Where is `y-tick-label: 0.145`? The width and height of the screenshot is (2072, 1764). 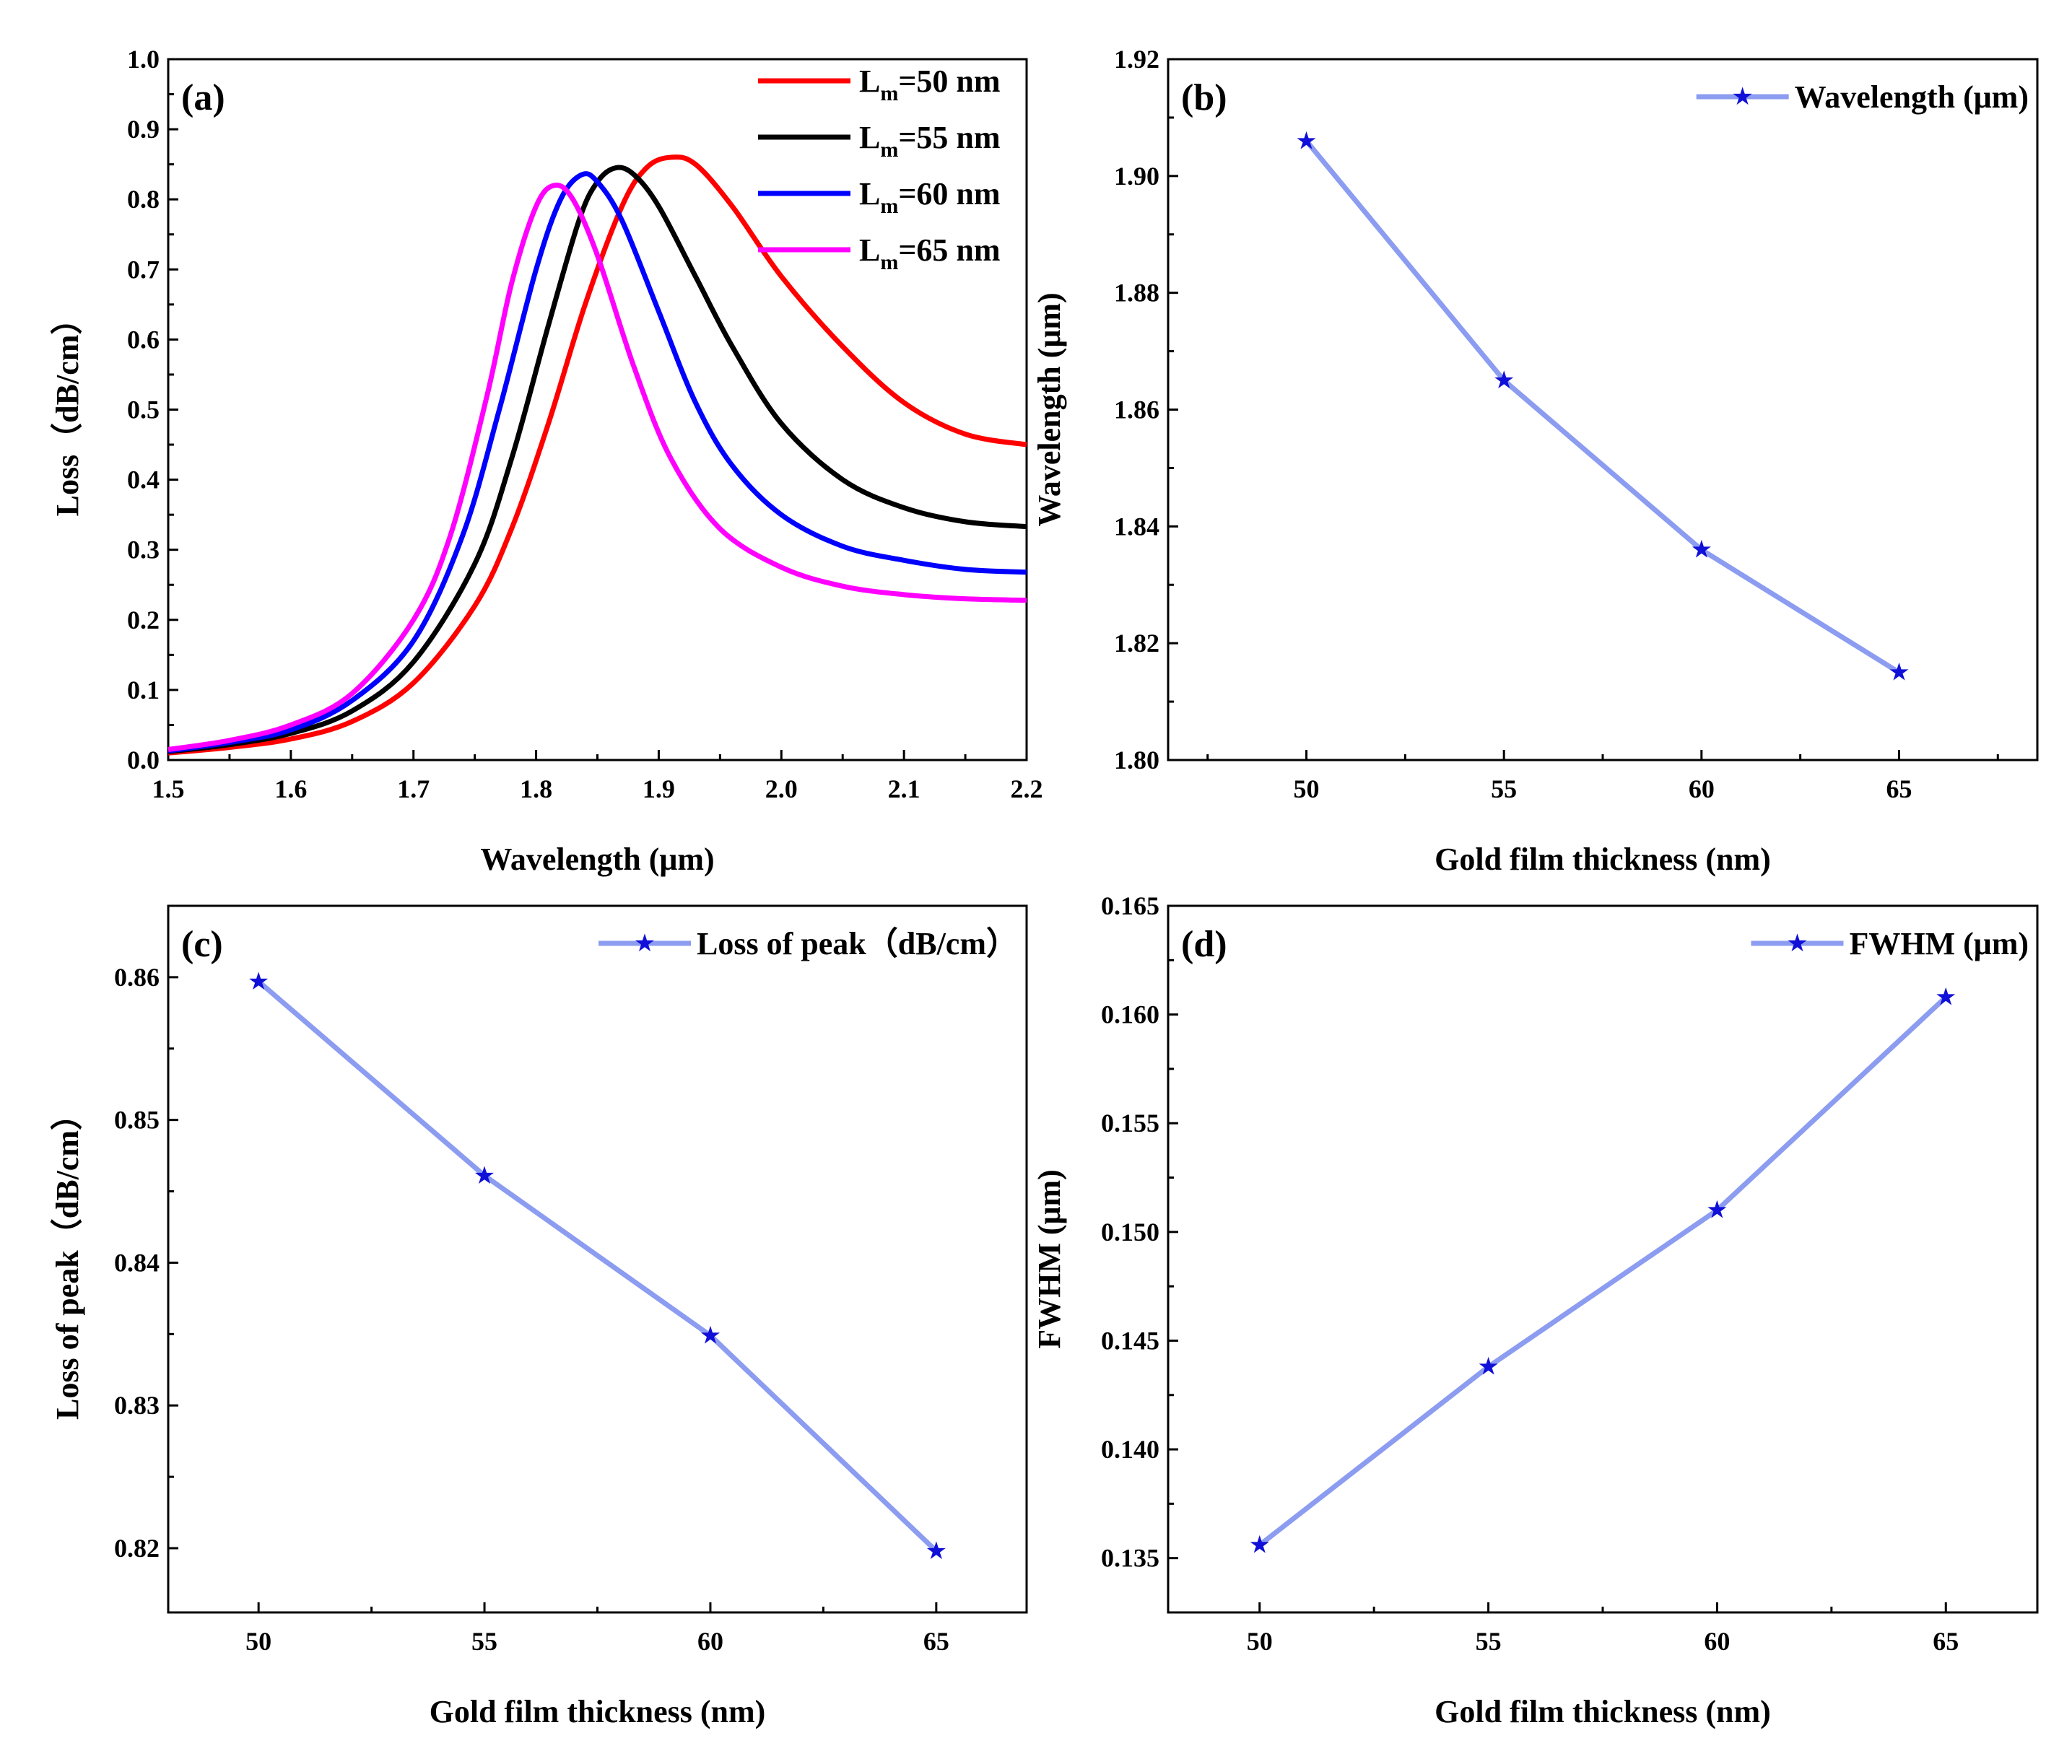 y-tick-label: 0.145 is located at coordinates (1130, 1340).